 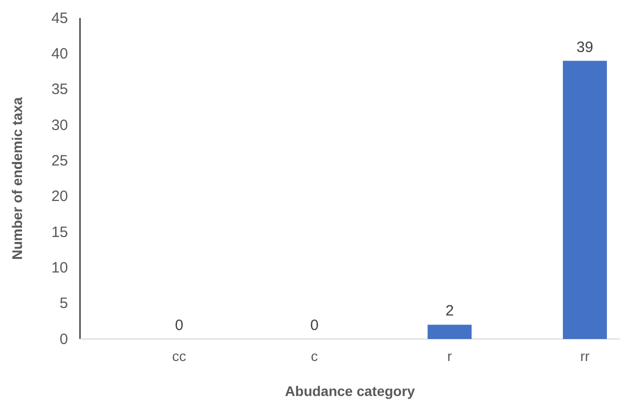 I want to click on y-tick-label: 0, so click(x=64, y=339).